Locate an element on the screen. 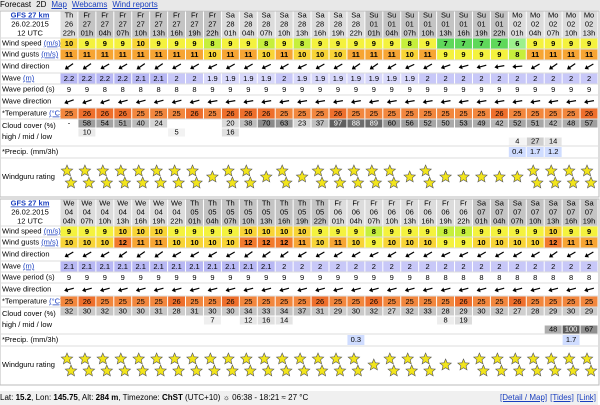 The image size is (600, 405). date: 05 is located at coordinates (194, 211).